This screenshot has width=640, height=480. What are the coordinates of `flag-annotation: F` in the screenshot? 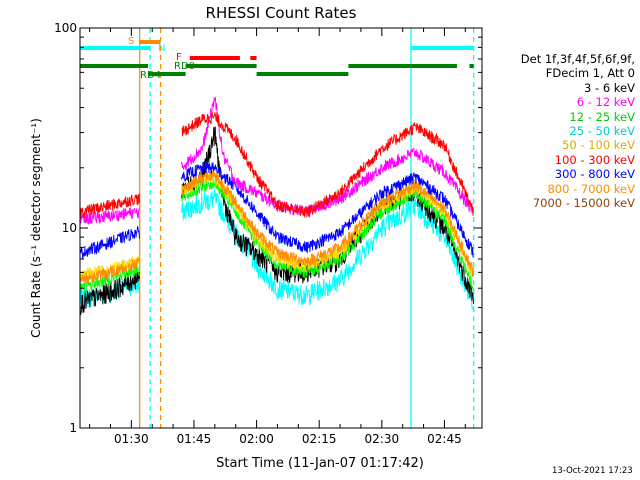 It's located at (179, 57).